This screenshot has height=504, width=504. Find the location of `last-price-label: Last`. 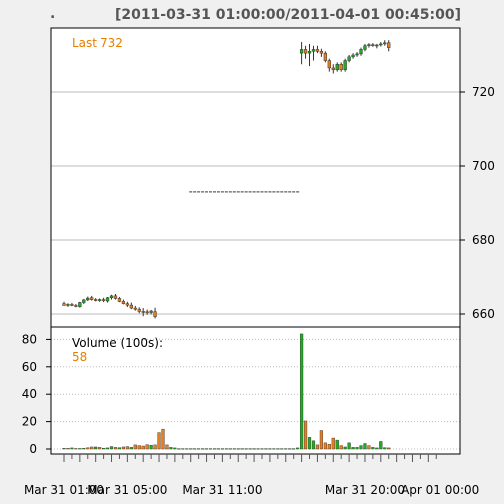

last-price-label: Last is located at coordinates (84, 43).